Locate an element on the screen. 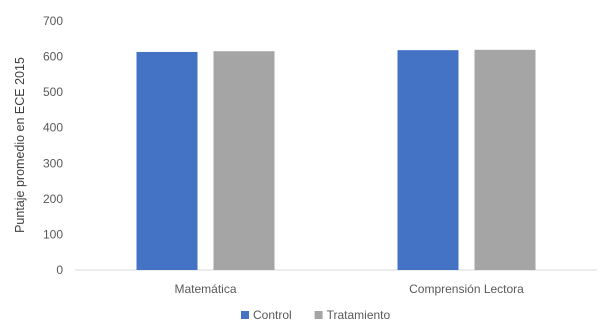  y-axis-label: Puntaje promedio en ECE 2015 is located at coordinates (20, 145).